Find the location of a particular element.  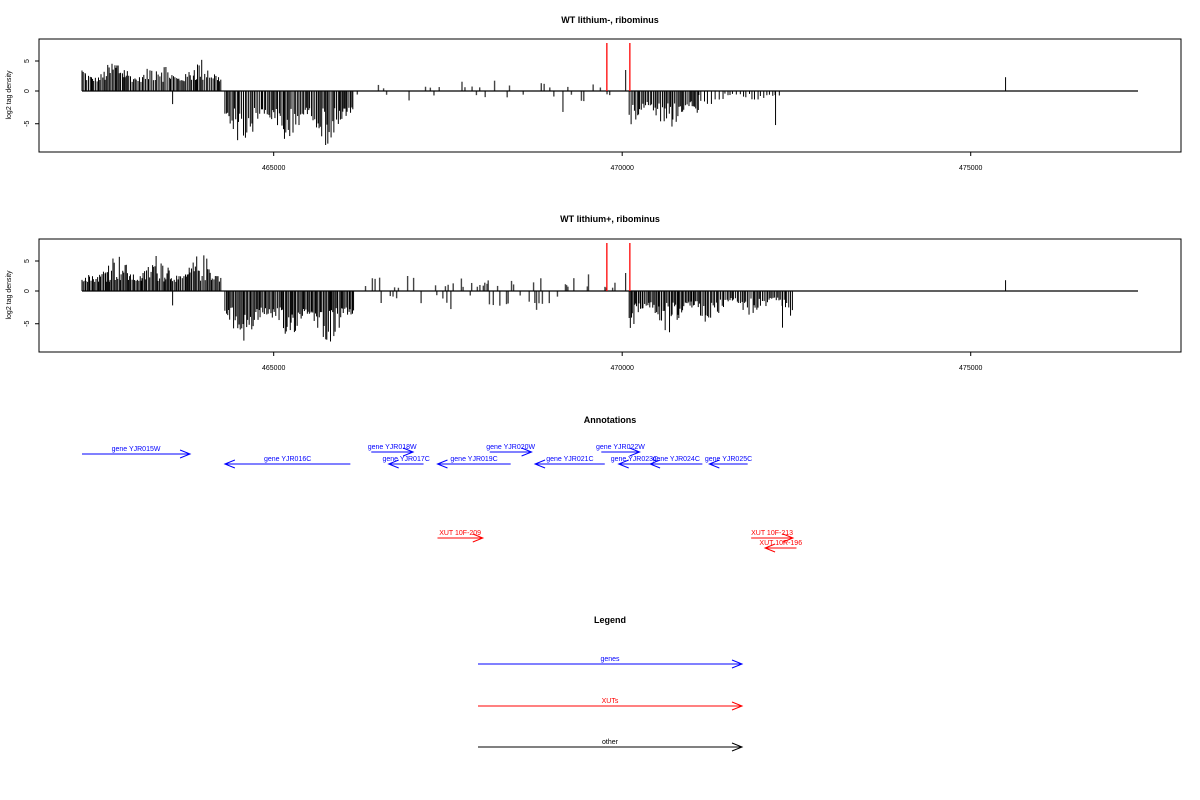

xut-arrow: XUT 10R-196 is located at coordinates (780, 546).